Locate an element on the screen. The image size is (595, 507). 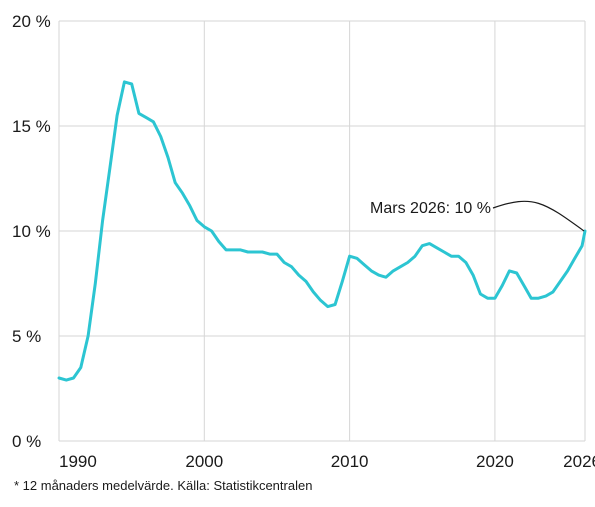
annotation-label: Mars 2026: 10 % is located at coordinates (430, 208).